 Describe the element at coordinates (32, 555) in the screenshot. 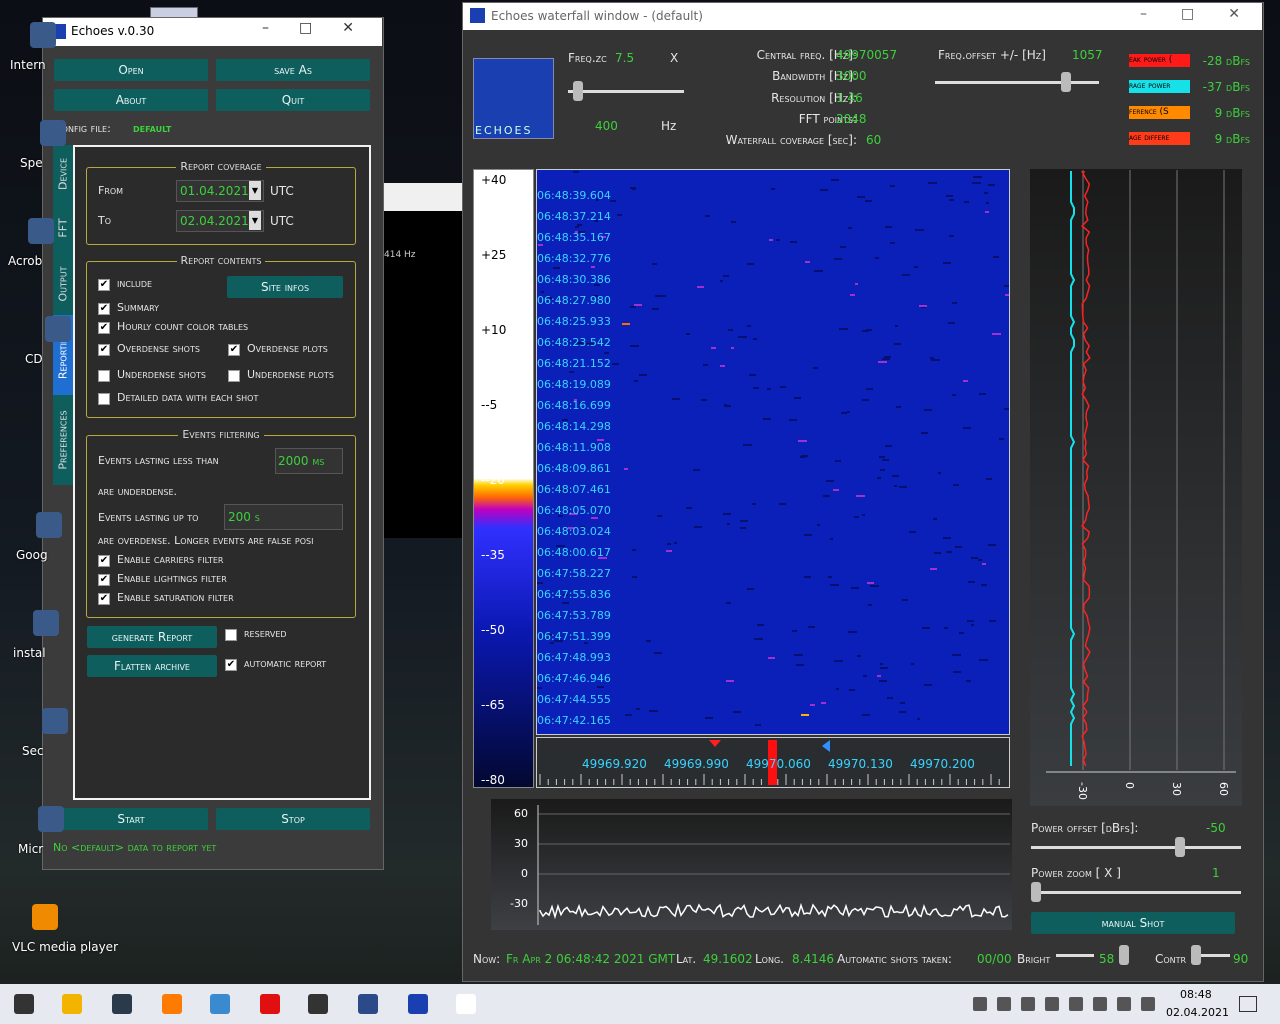

I see `desktop-icon-label: Goog` at that location.